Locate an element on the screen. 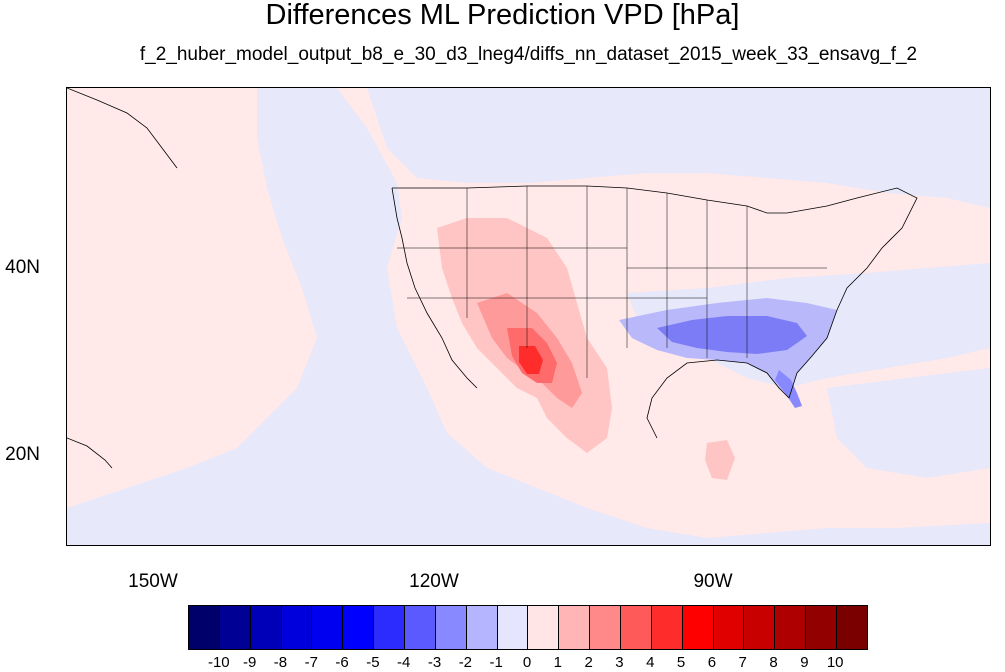  southeast-strong-negative-region is located at coordinates (732, 335).